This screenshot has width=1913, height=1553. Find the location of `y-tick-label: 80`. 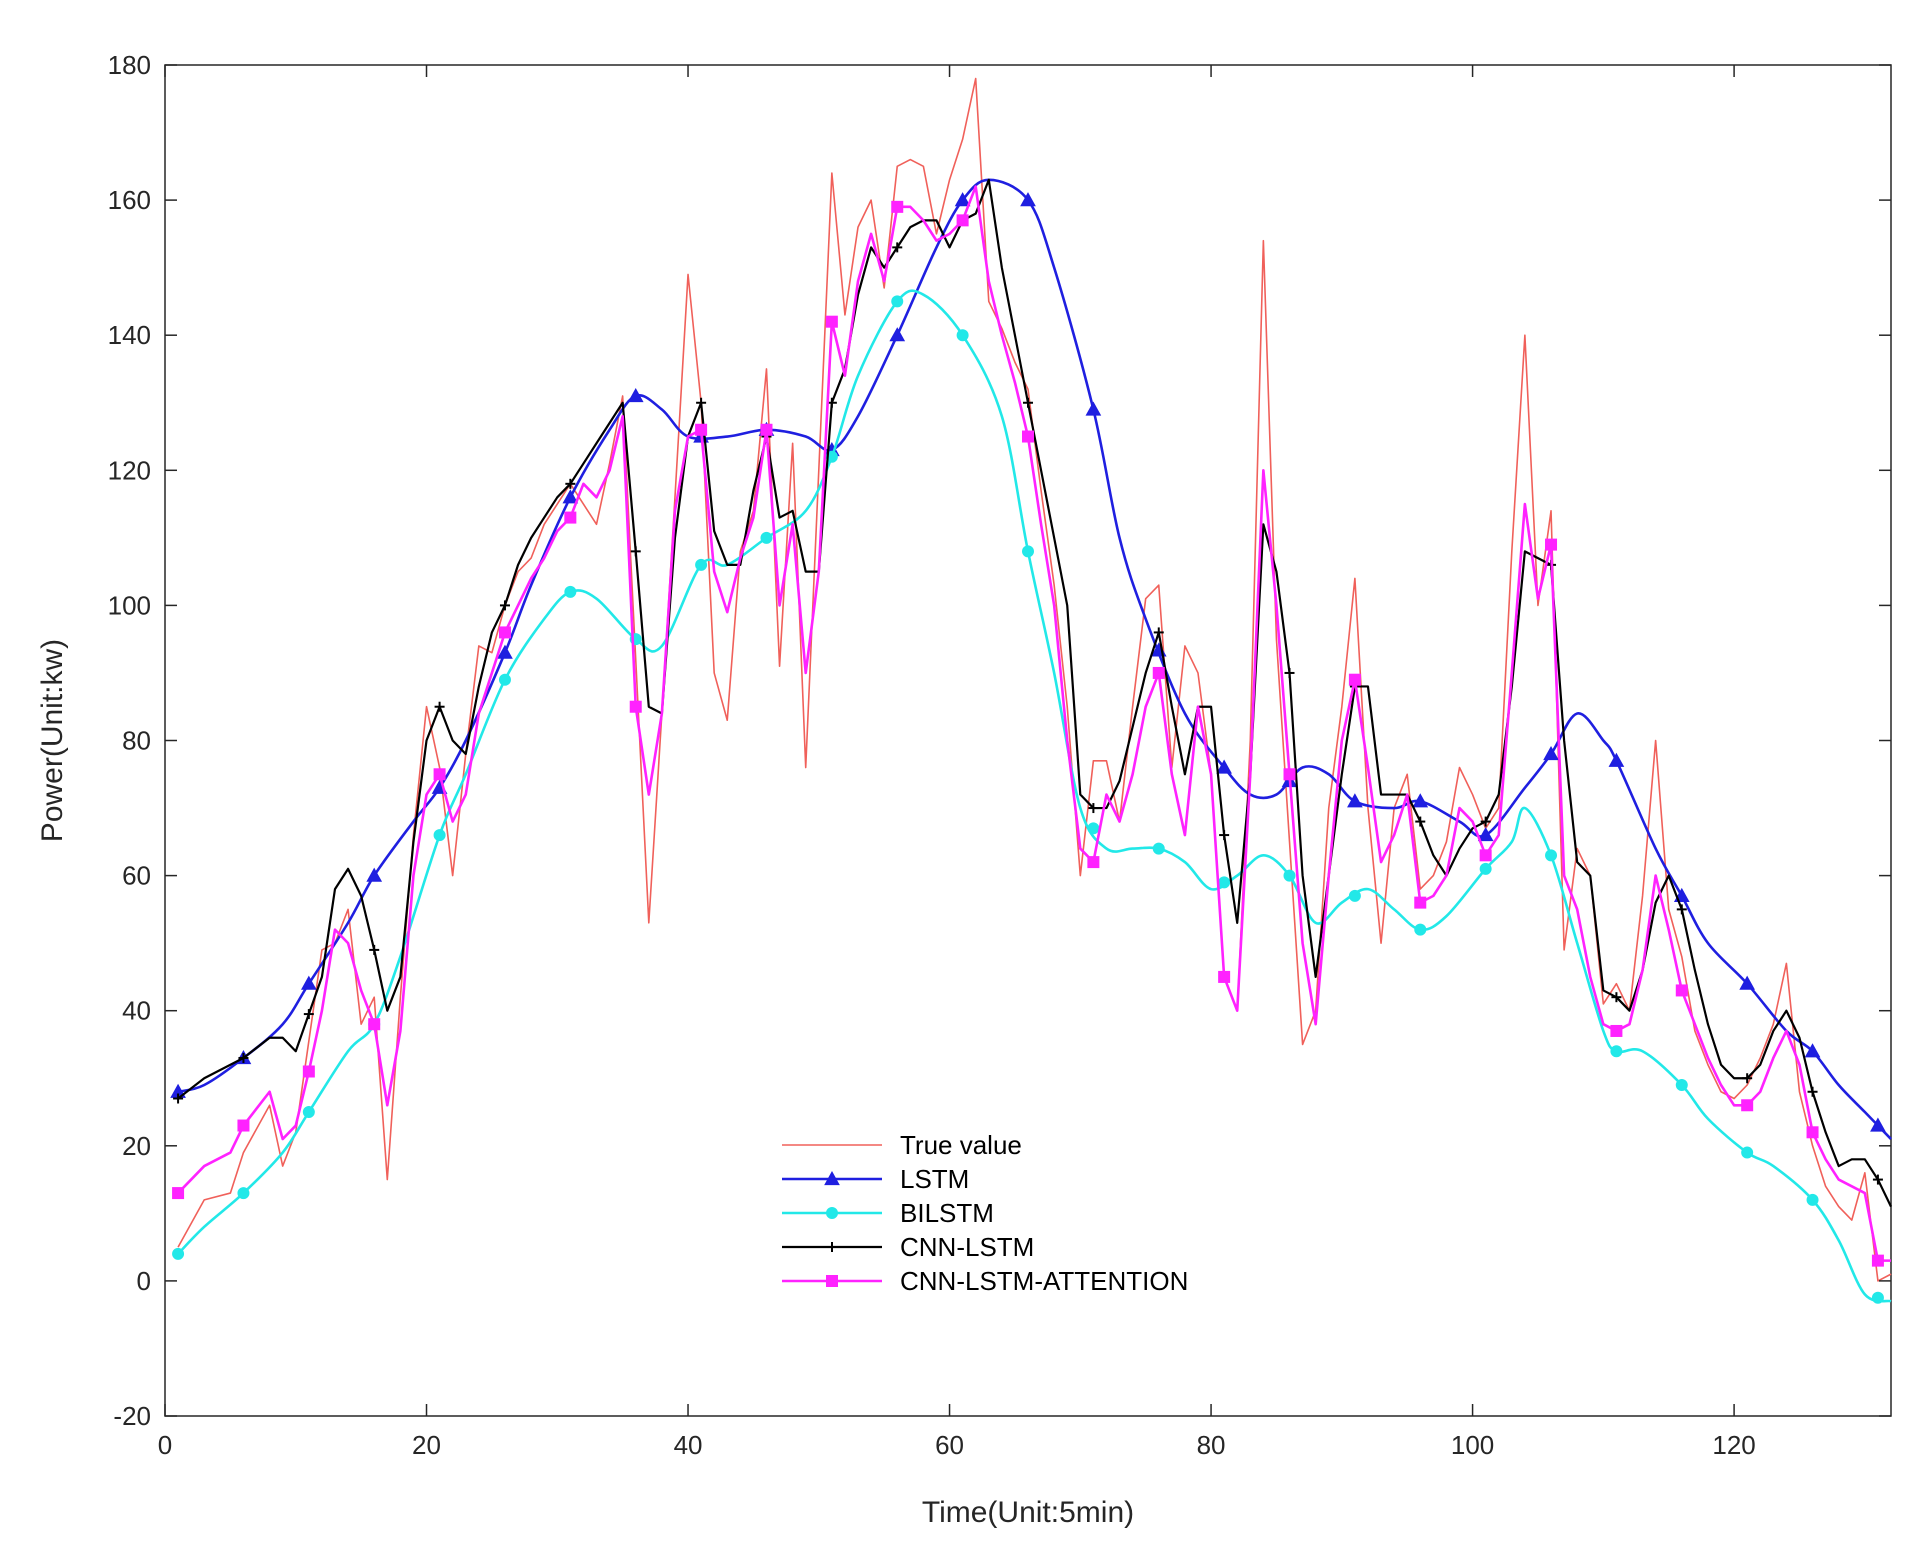

y-tick-label: 80 is located at coordinates (136, 741).